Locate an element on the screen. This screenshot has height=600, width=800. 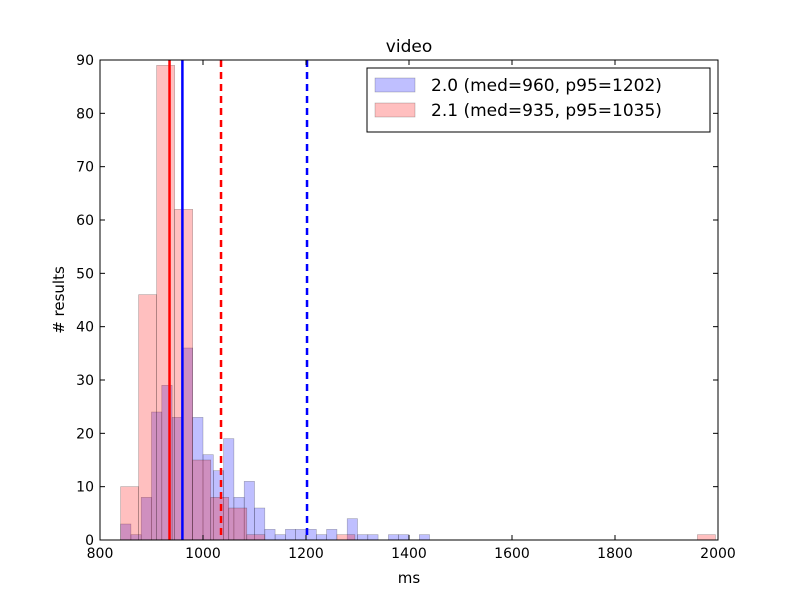
legend-label: 2.0 (med=960, p95=1202) is located at coordinates (546, 86).